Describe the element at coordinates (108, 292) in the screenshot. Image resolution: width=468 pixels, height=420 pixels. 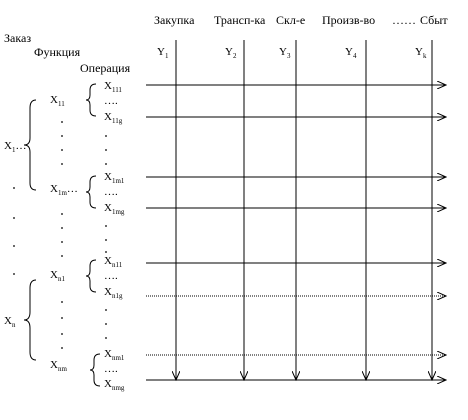
I see `operation-node-xn1g-base: X` at that location.